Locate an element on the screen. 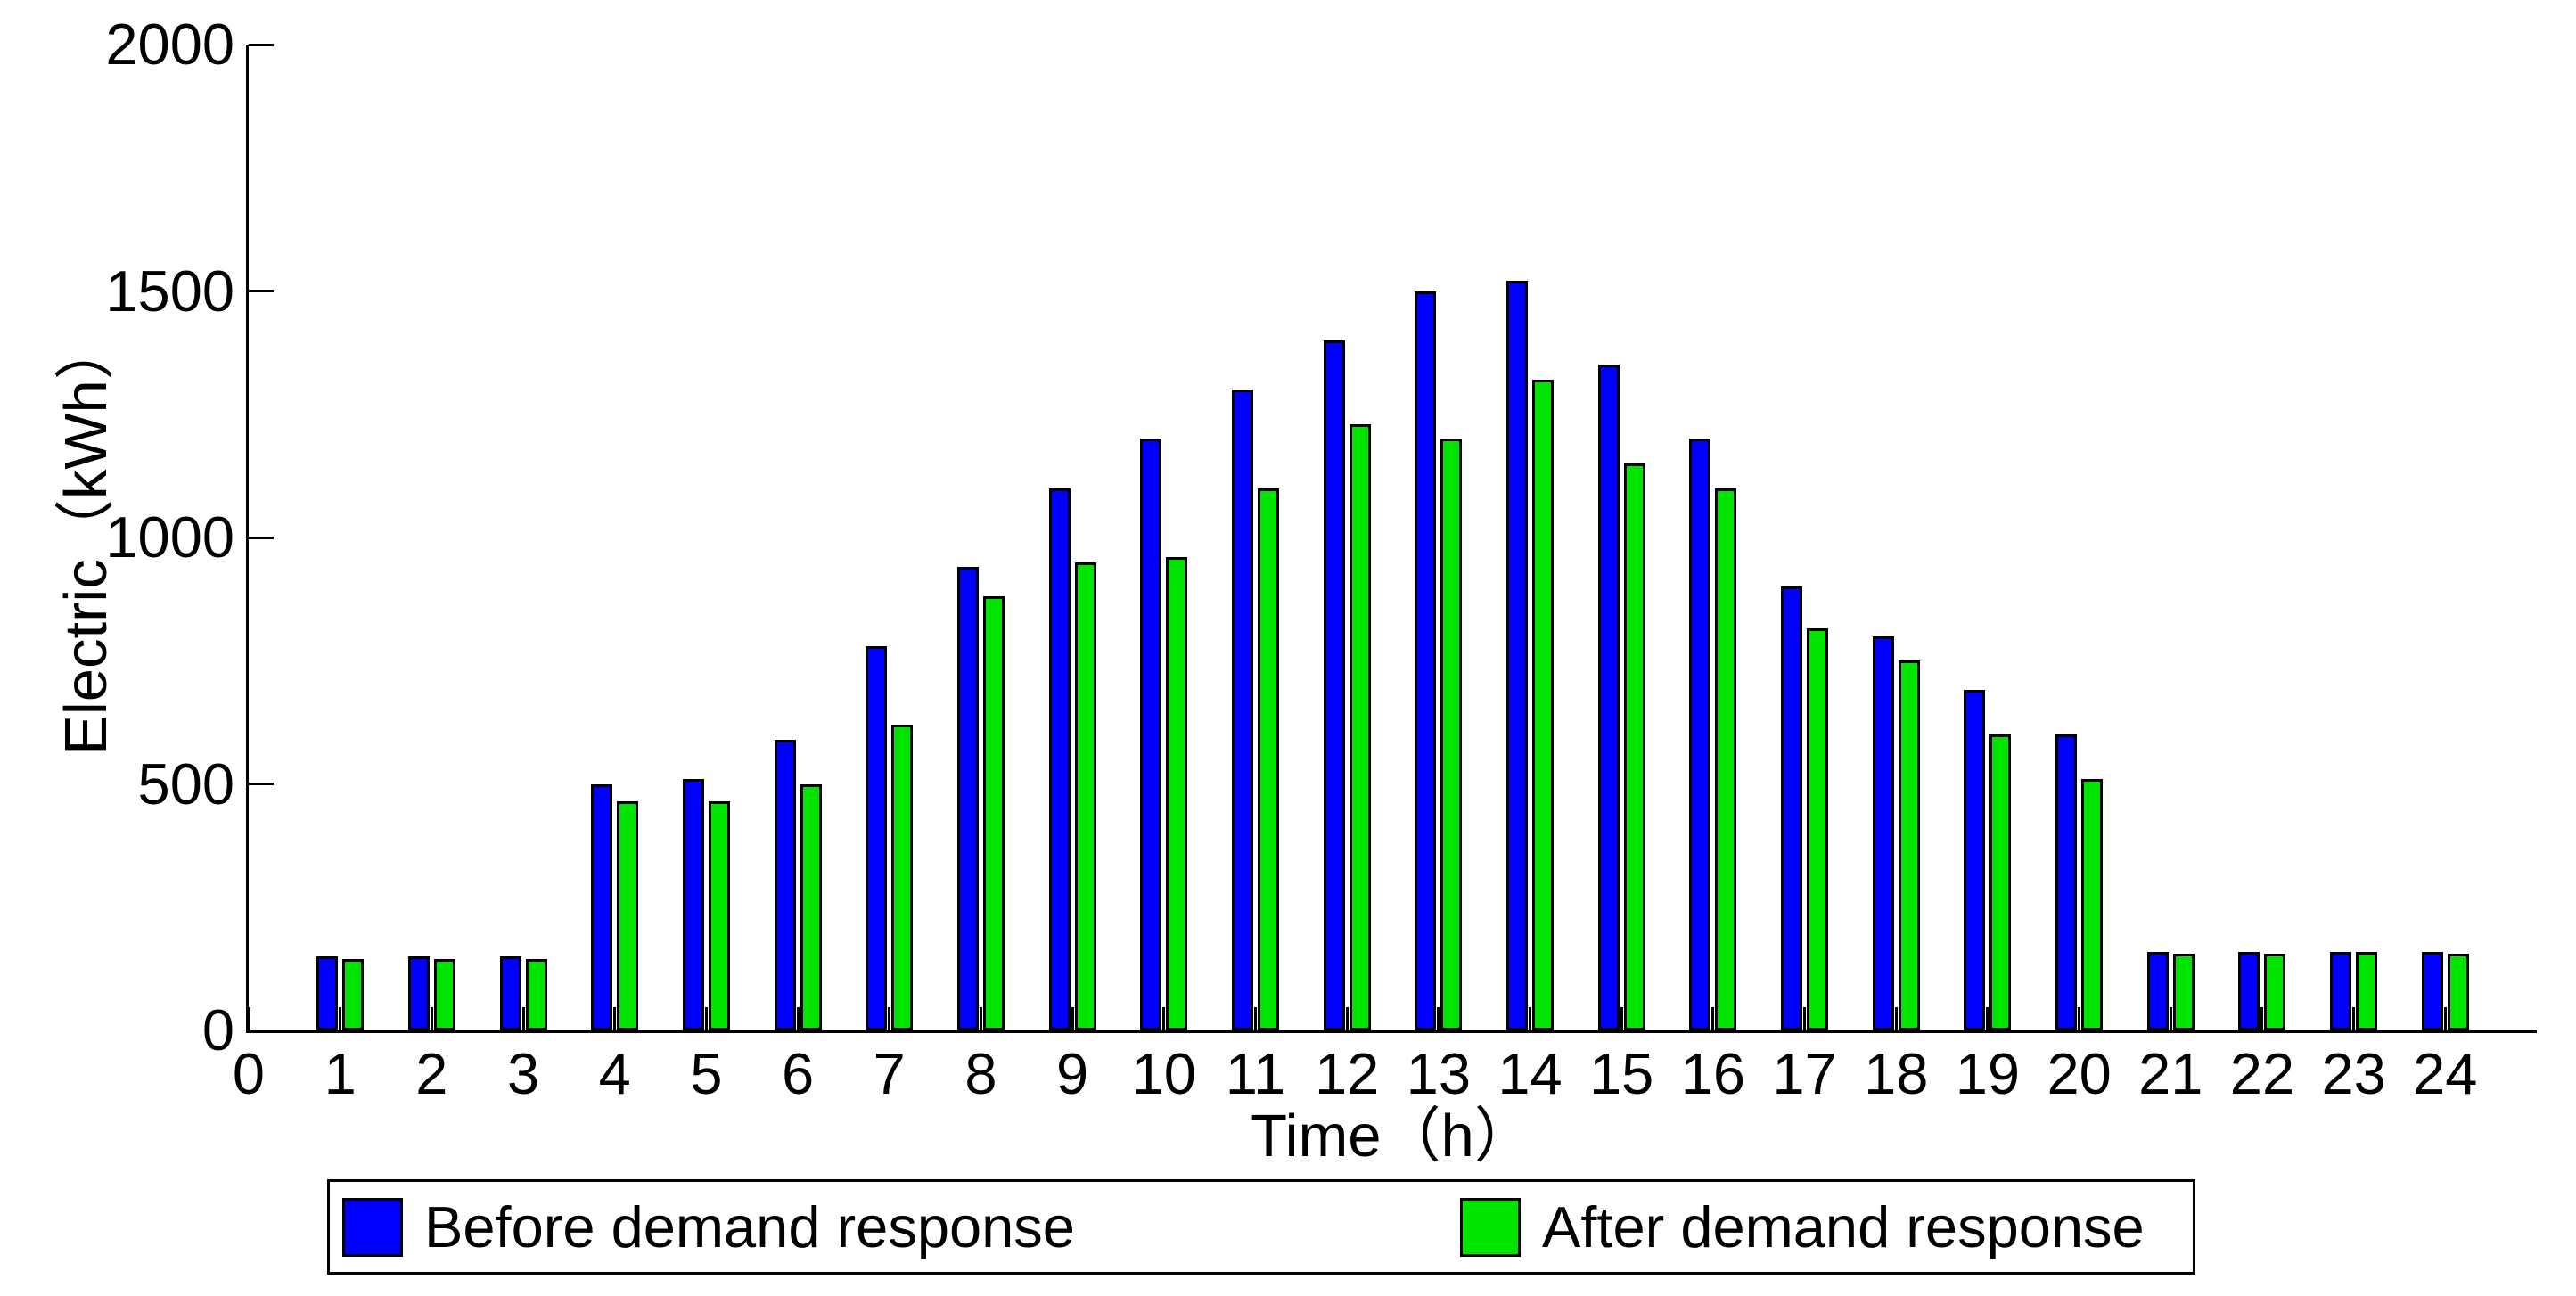 This screenshot has height=1296, width=2576. x-tick-label: 2 is located at coordinates (431, 1073).